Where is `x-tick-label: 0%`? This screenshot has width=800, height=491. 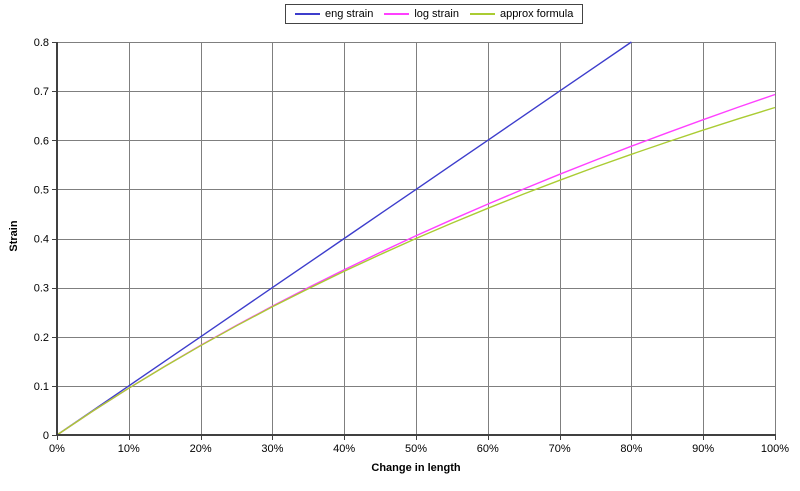 x-tick-label: 0% is located at coordinates (57, 449).